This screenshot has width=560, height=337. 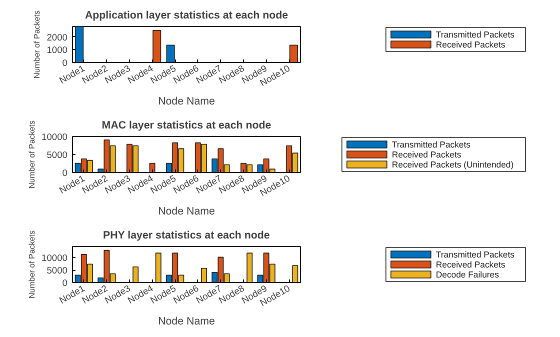 What do you see at coordinates (187, 126) in the screenshot?
I see `chart-title: MAC layer statistics at each node` at bounding box center [187, 126].